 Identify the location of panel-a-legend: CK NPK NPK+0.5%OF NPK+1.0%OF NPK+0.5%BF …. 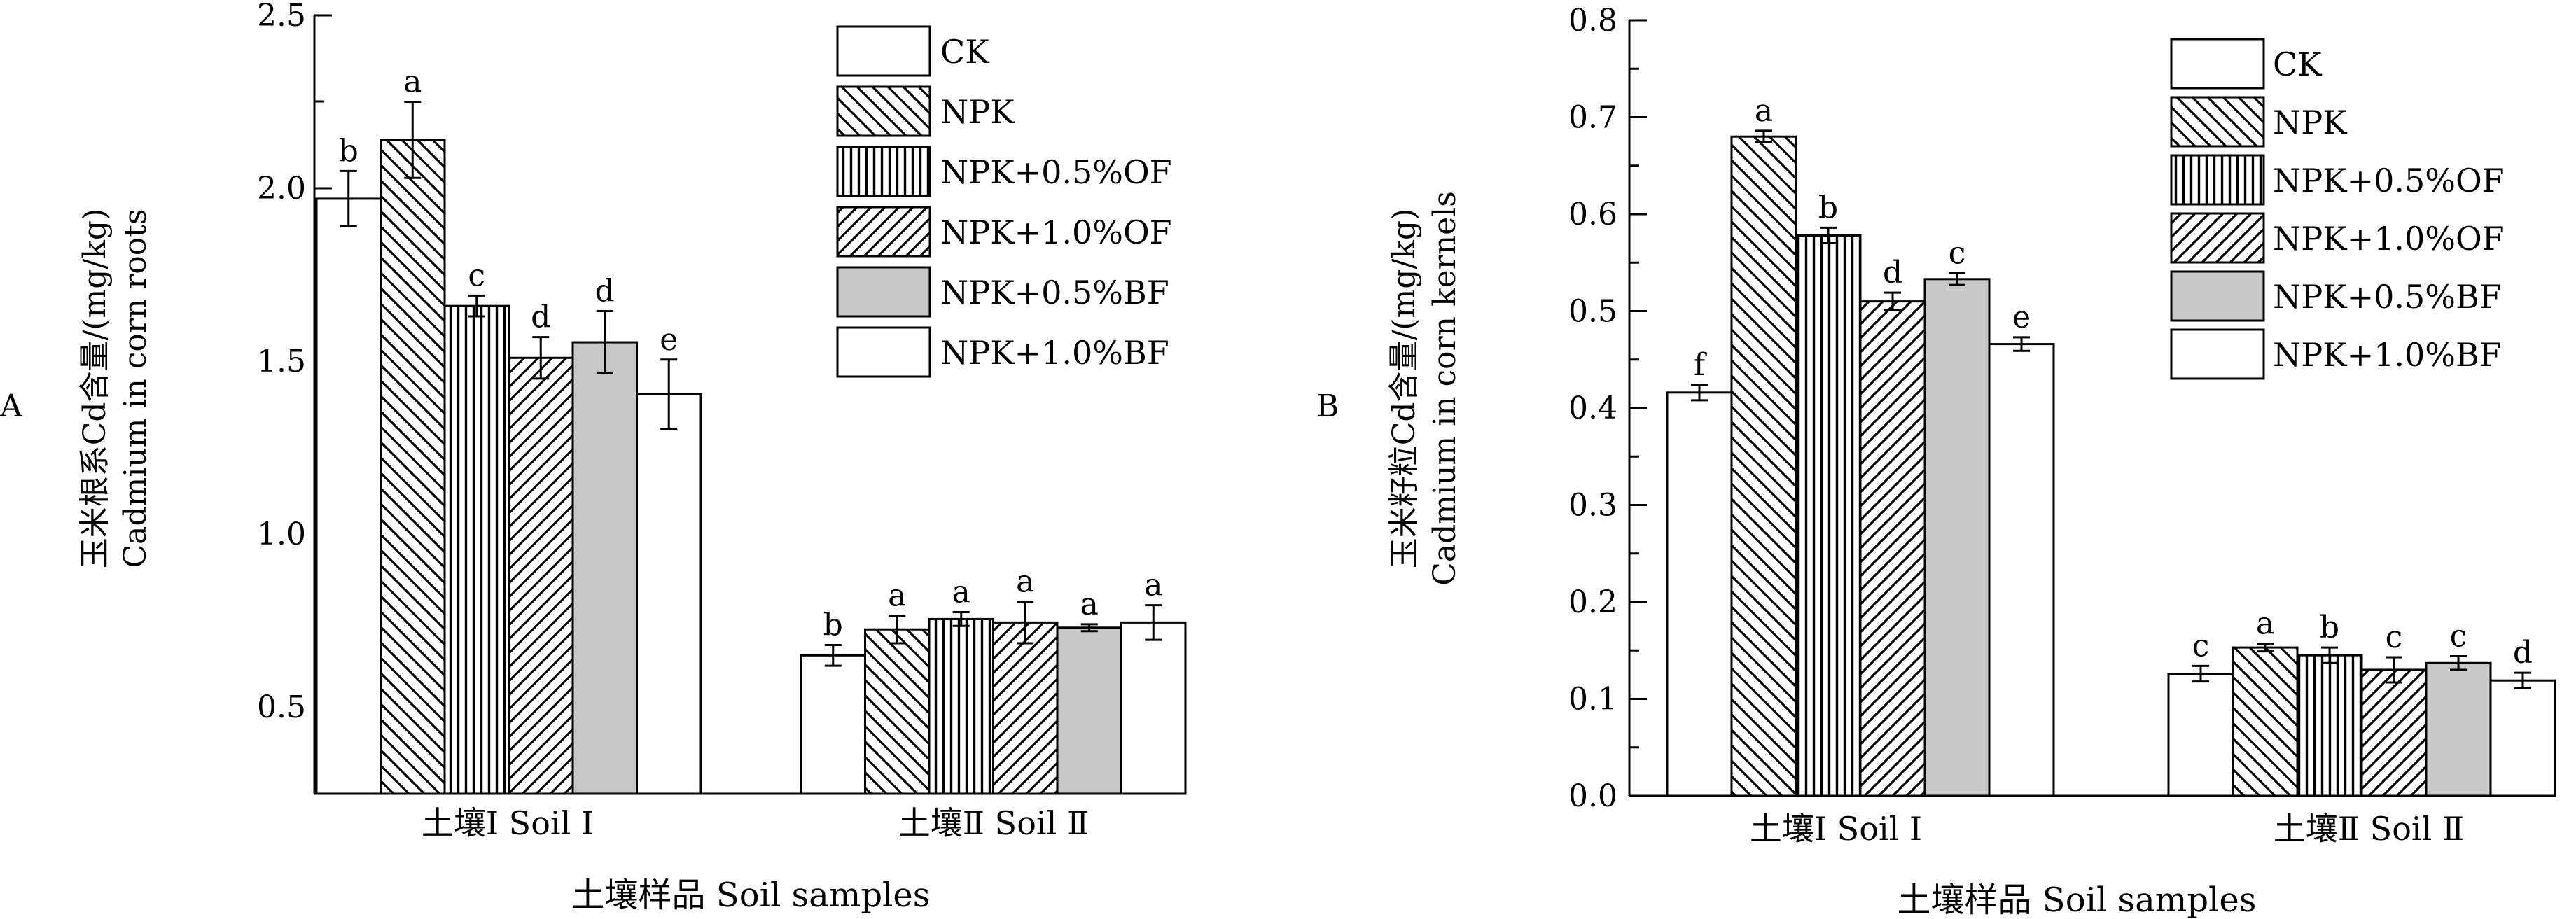
(1004, 201).